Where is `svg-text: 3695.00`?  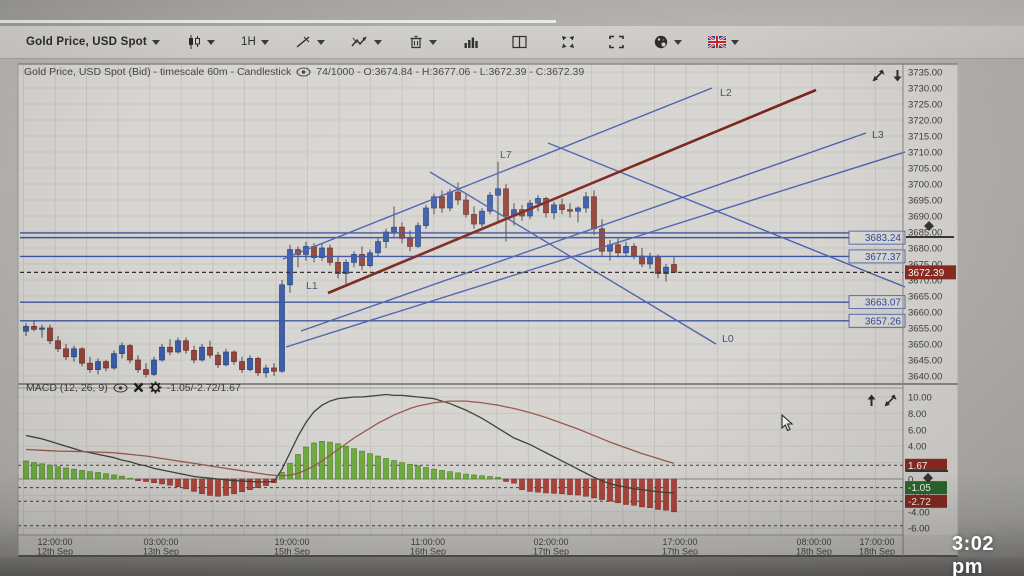 svg-text: 3695.00 is located at coordinates (925, 201).